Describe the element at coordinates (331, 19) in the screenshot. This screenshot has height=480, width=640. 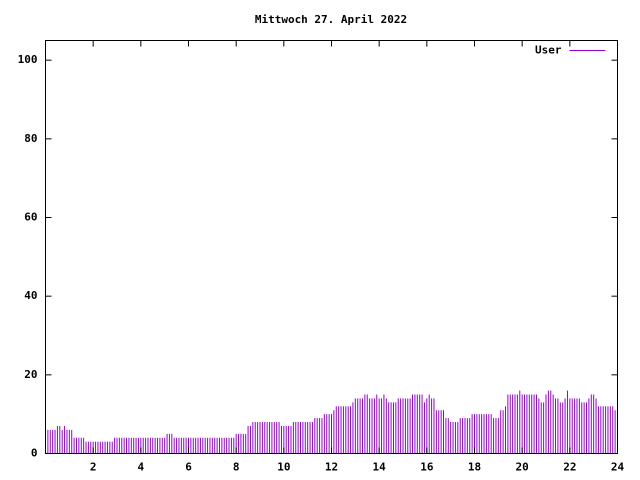
I see `chart-title: Mittwoch 27. April 2022` at that location.